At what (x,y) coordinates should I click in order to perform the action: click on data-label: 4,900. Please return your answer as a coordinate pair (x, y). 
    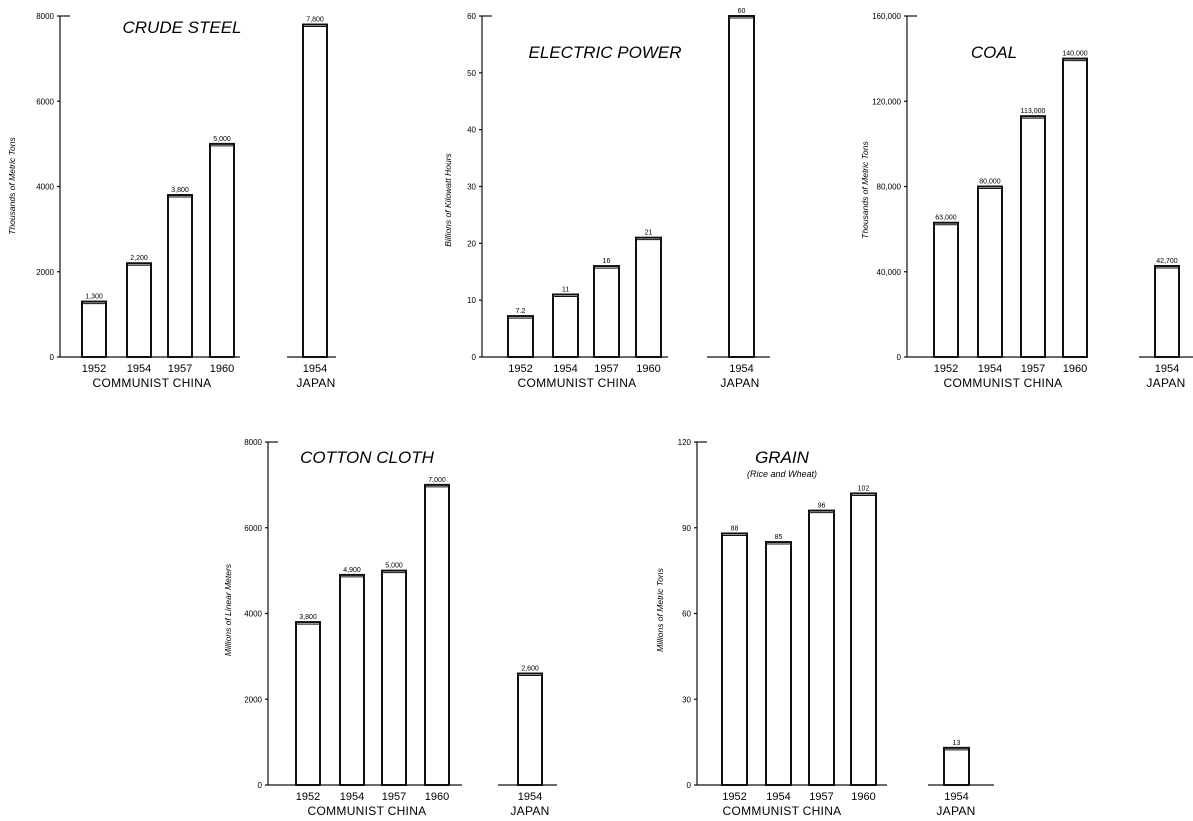
    Looking at the image, I should click on (352, 570).